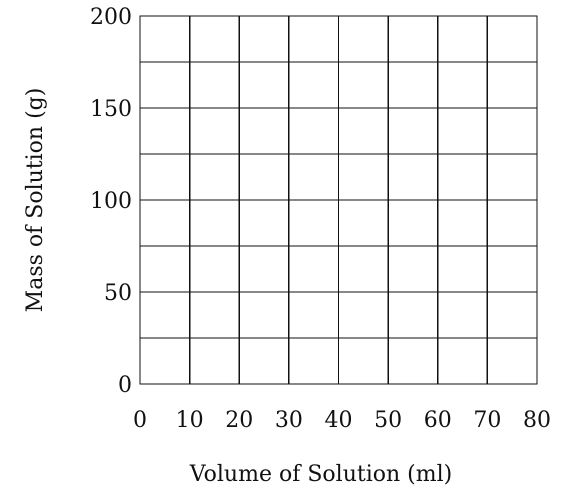 This screenshot has height=494, width=574. What do you see at coordinates (190, 420) in the screenshot?
I see `x-tick-label: 10` at bounding box center [190, 420].